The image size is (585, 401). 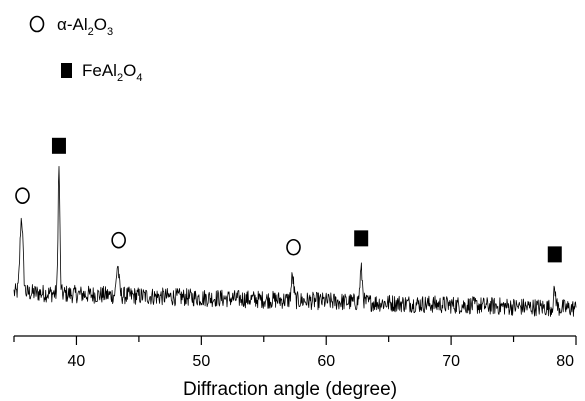 I want to click on legend-label-hercynite: FeAl2O4, so click(x=112, y=72).